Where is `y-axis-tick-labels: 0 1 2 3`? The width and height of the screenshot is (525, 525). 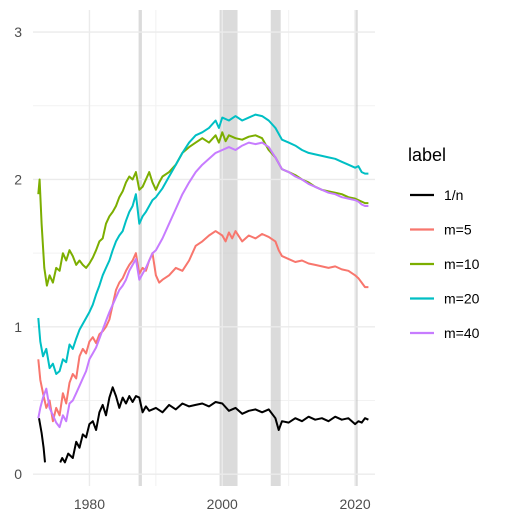 y-axis-tick-labels: 0 1 2 3 is located at coordinates (18, 253).